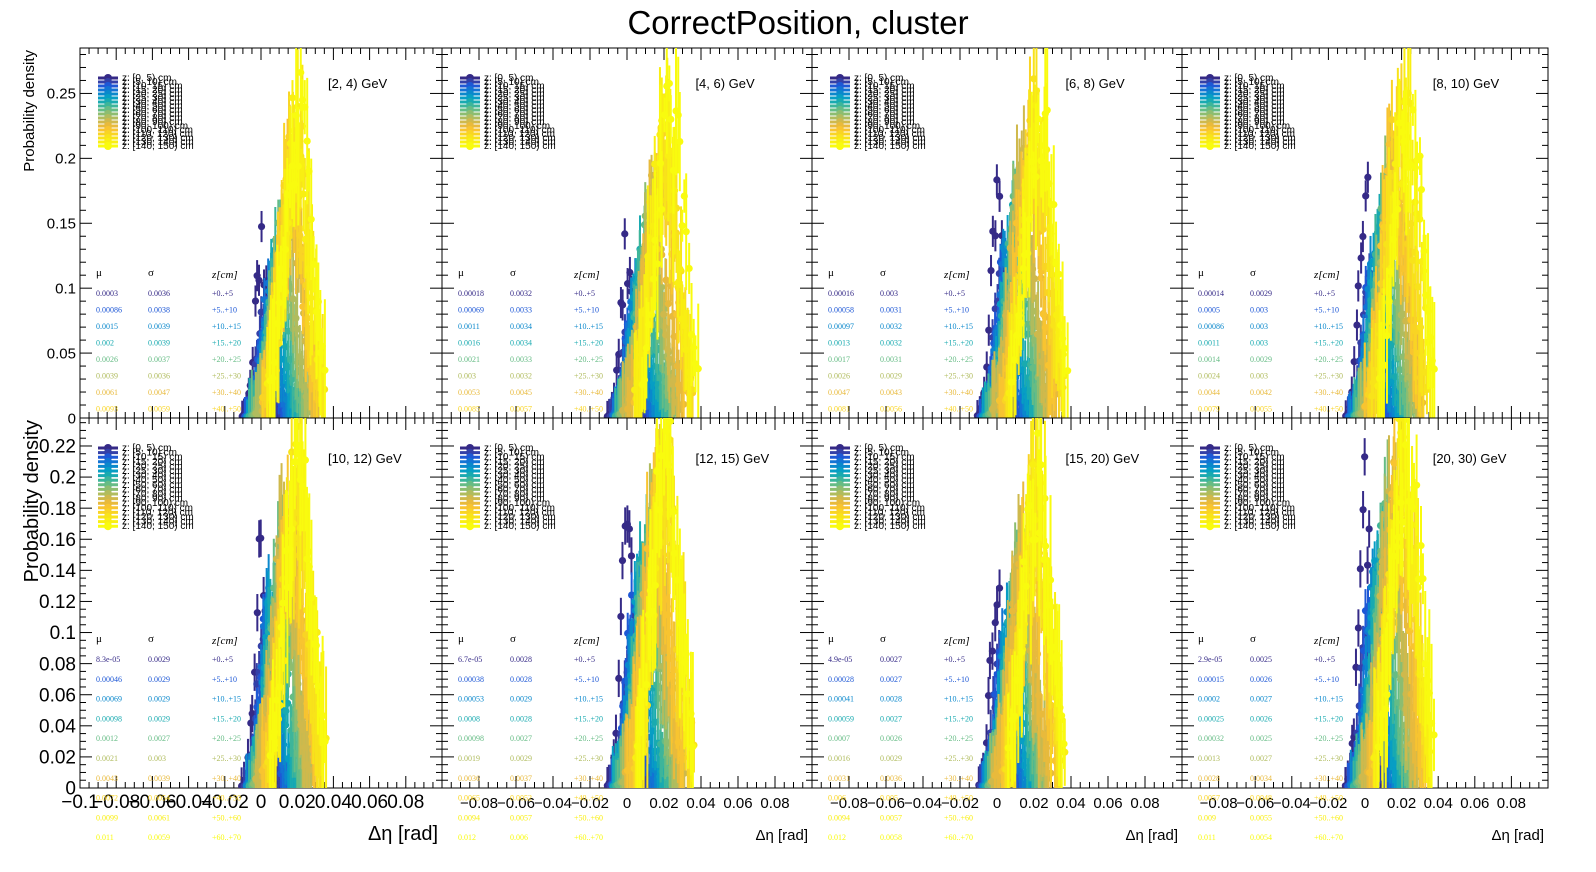 The width and height of the screenshot is (1596, 872). Describe the element at coordinates (1261, 409) in the screenshot. I see `stats-sigma: 0.0055` at that location.